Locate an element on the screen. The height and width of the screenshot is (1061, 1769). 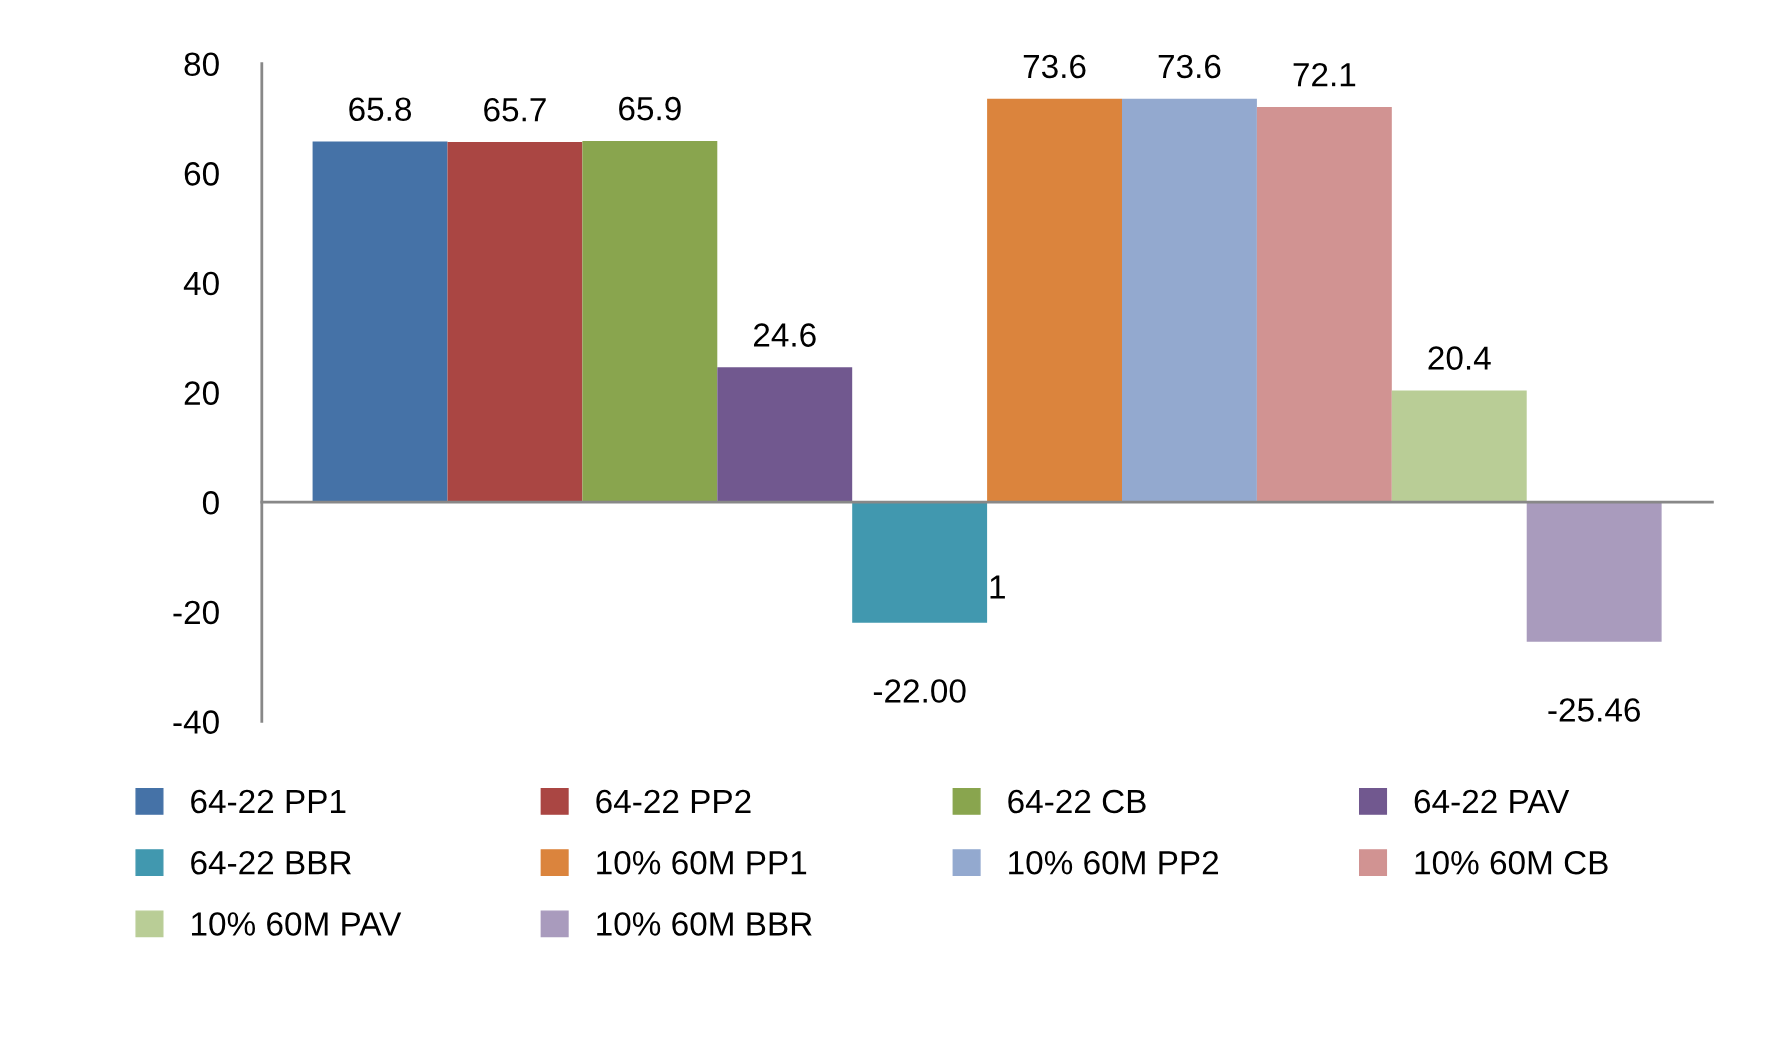
data-label: 65.7 is located at coordinates (515, 109).